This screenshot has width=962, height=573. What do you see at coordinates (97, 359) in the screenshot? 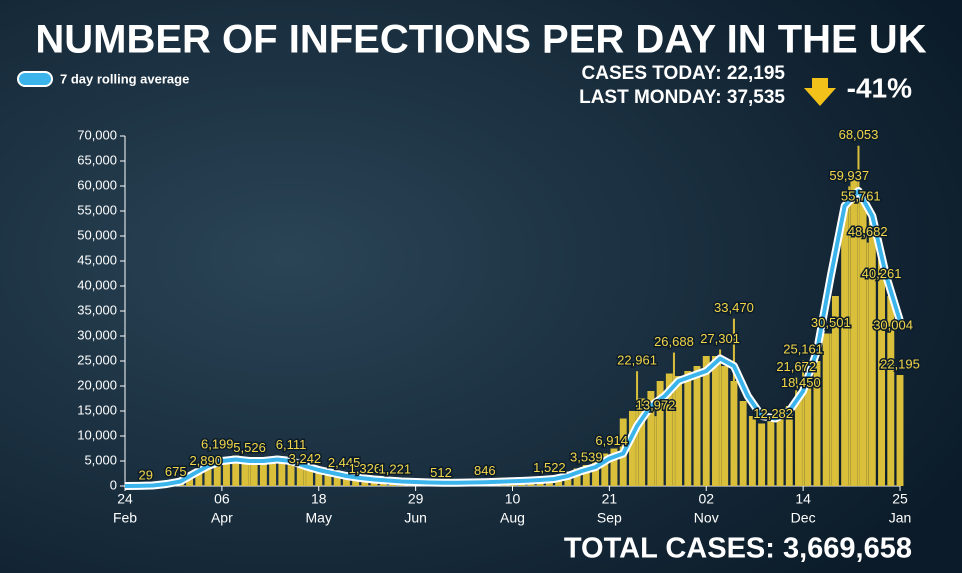
I see `y-tick-label: 25,000` at bounding box center [97, 359].